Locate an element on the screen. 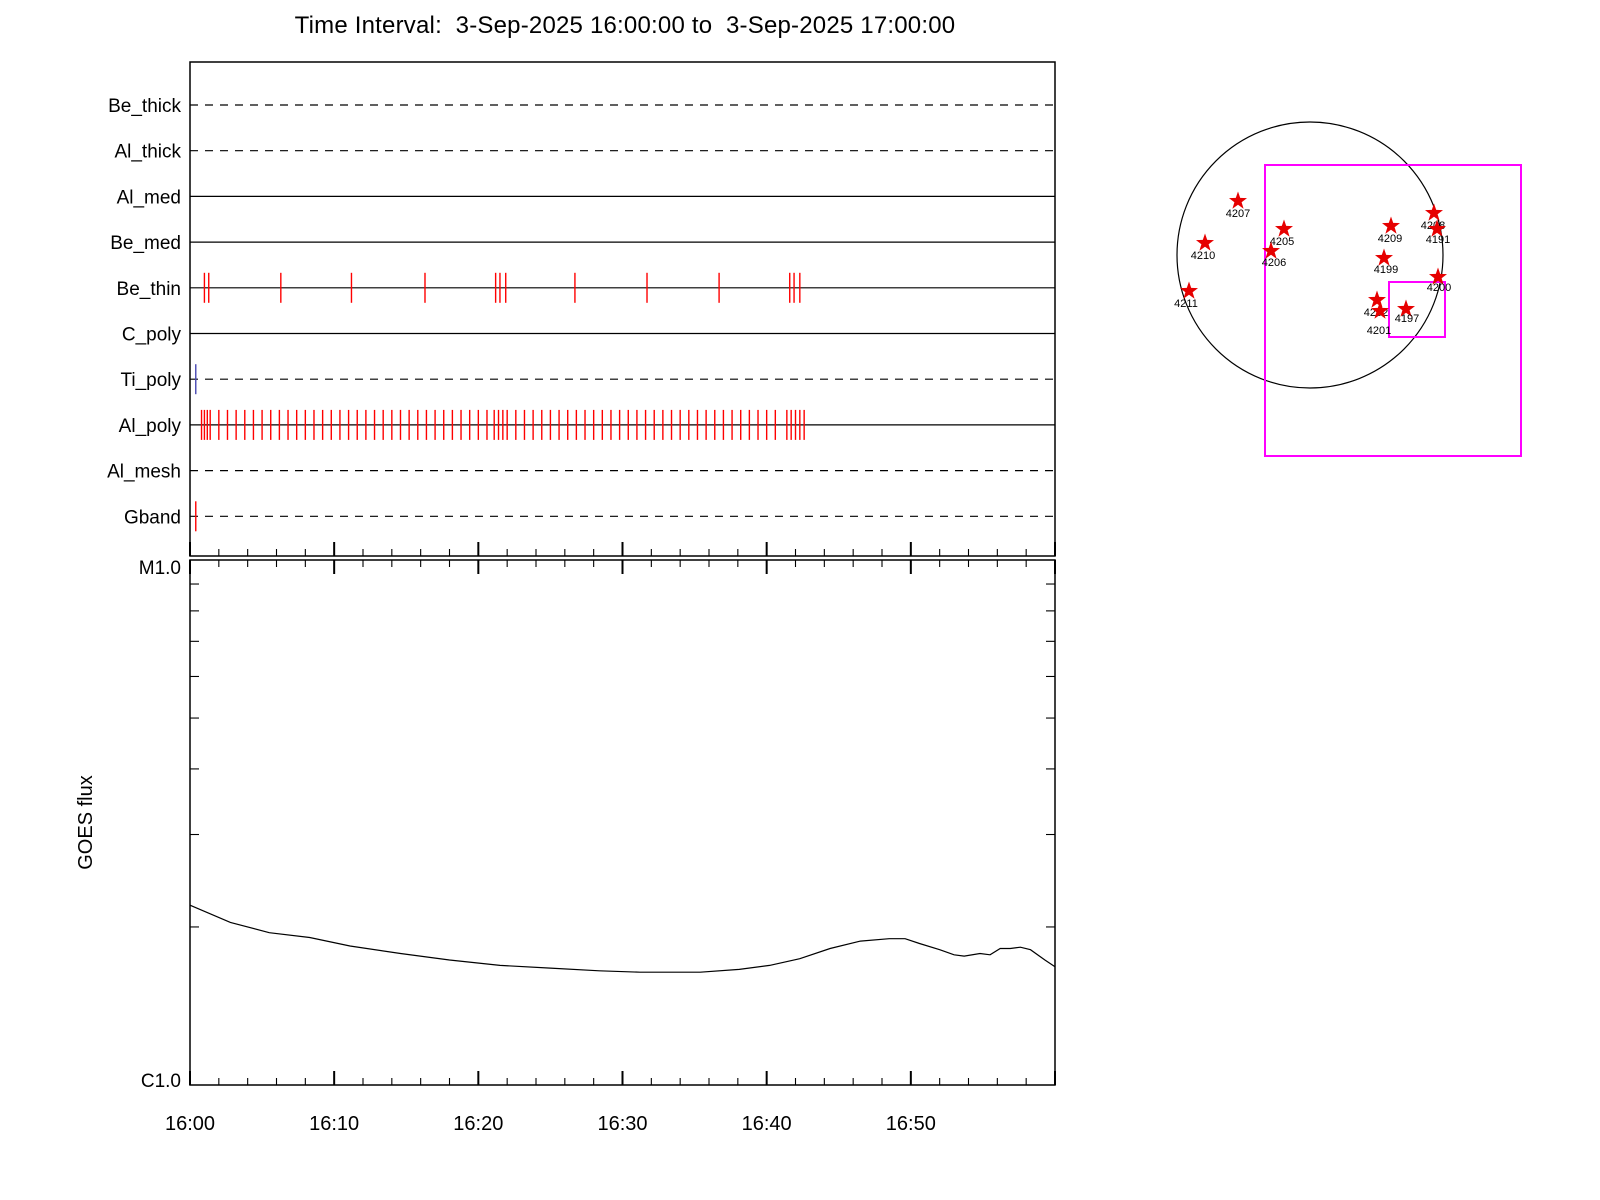 Image resolution: width=1600 pixels, height=1200 pixels. active-region-4207: 4207 is located at coordinates (1238, 205).